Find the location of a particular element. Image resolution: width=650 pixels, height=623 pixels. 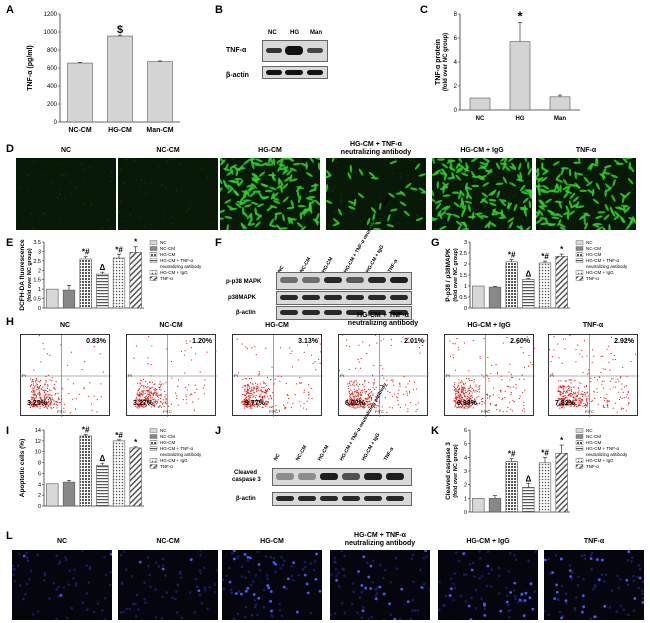

y-tick-label: 1.5 is located at coordinates (463, 276).